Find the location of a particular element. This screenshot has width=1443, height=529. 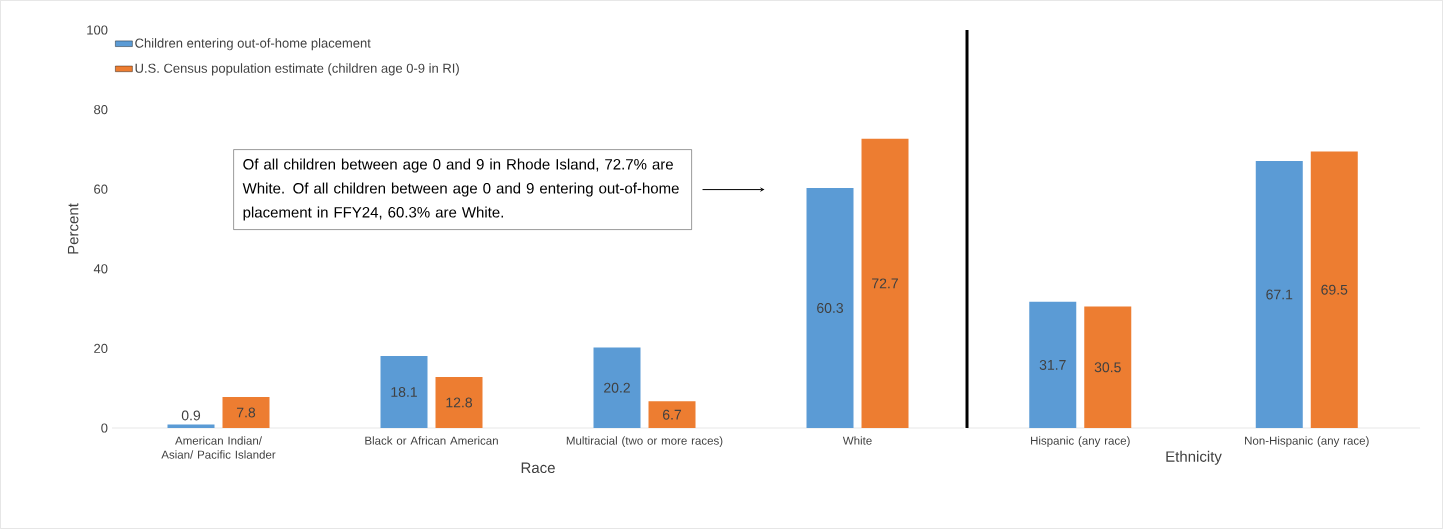

data-label: 0.9 is located at coordinates (191, 415).